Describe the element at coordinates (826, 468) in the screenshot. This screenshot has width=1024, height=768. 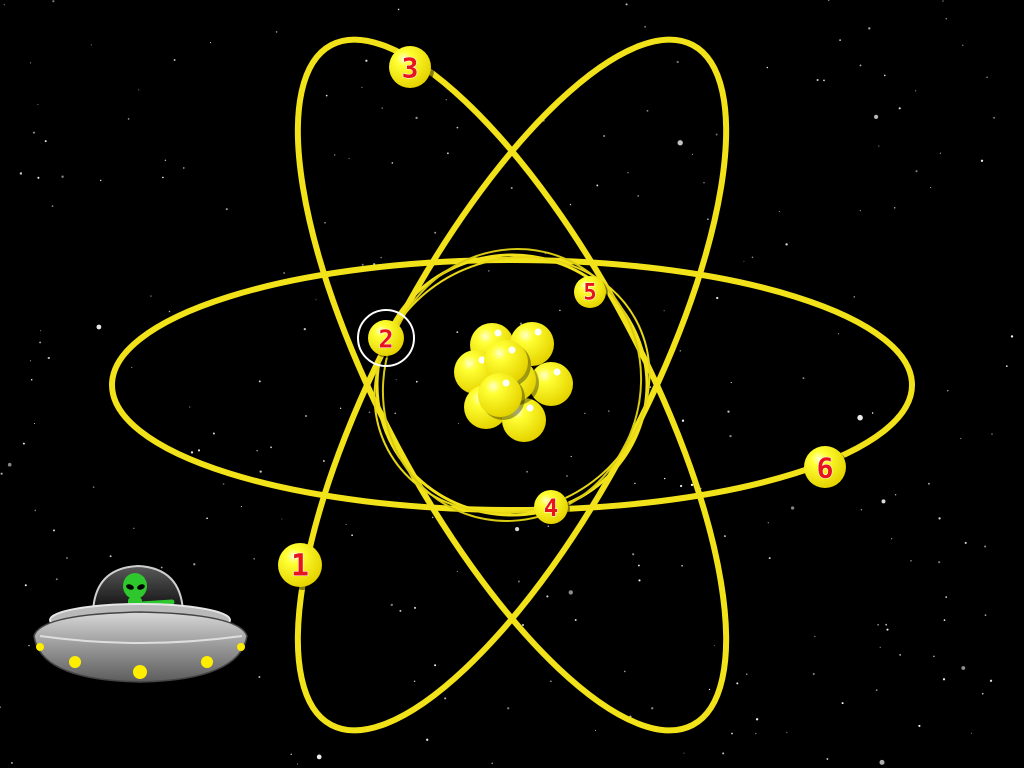
I see `electron-6: 6` at that location.